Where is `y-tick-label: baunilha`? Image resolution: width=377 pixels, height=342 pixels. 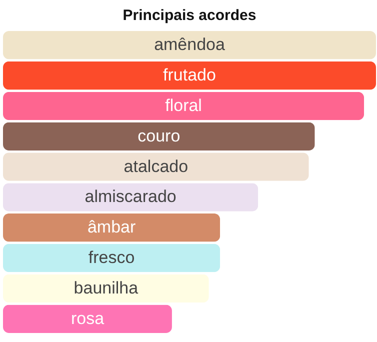 y-tick-label: baunilha is located at coordinates (106, 288).